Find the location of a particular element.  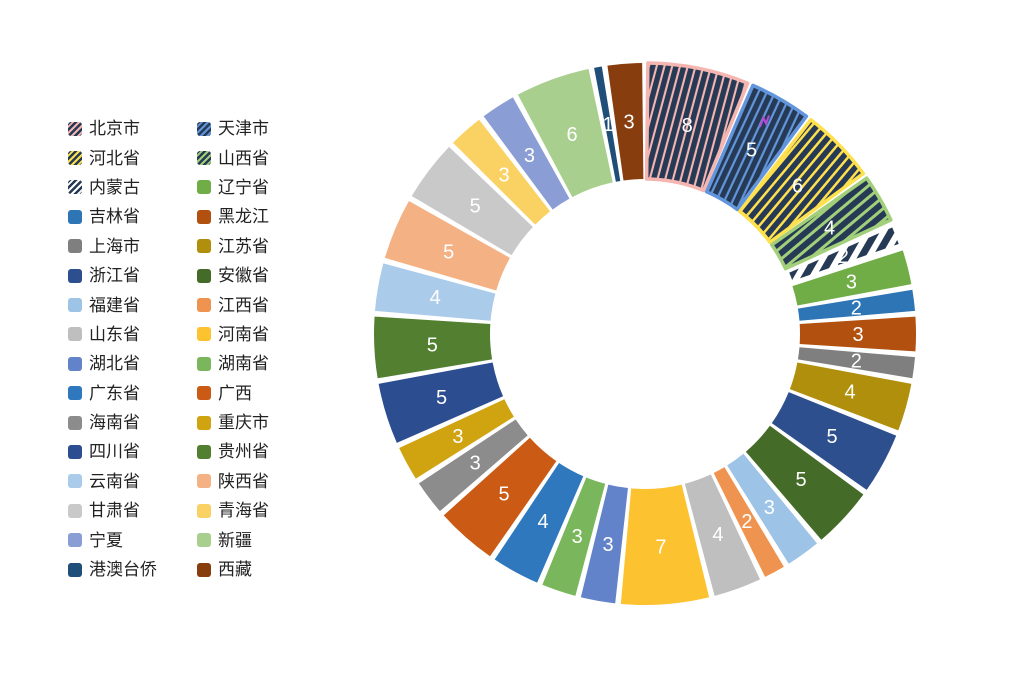

donut-segment-西藏 is located at coordinates (625, 122).